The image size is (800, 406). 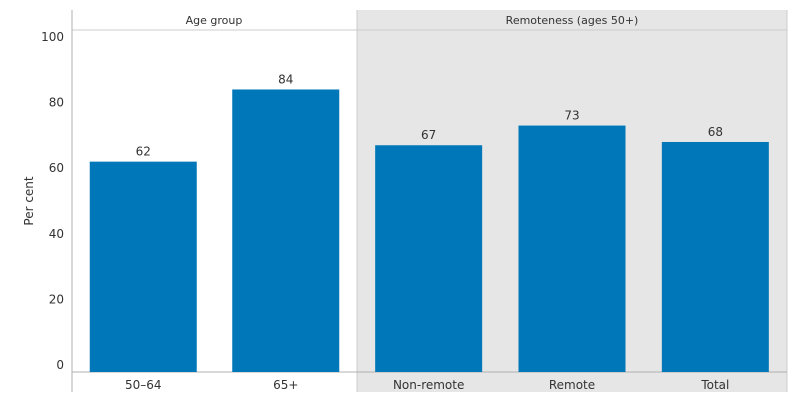 What do you see at coordinates (714, 385) in the screenshot?
I see `category-label: Total` at bounding box center [714, 385].